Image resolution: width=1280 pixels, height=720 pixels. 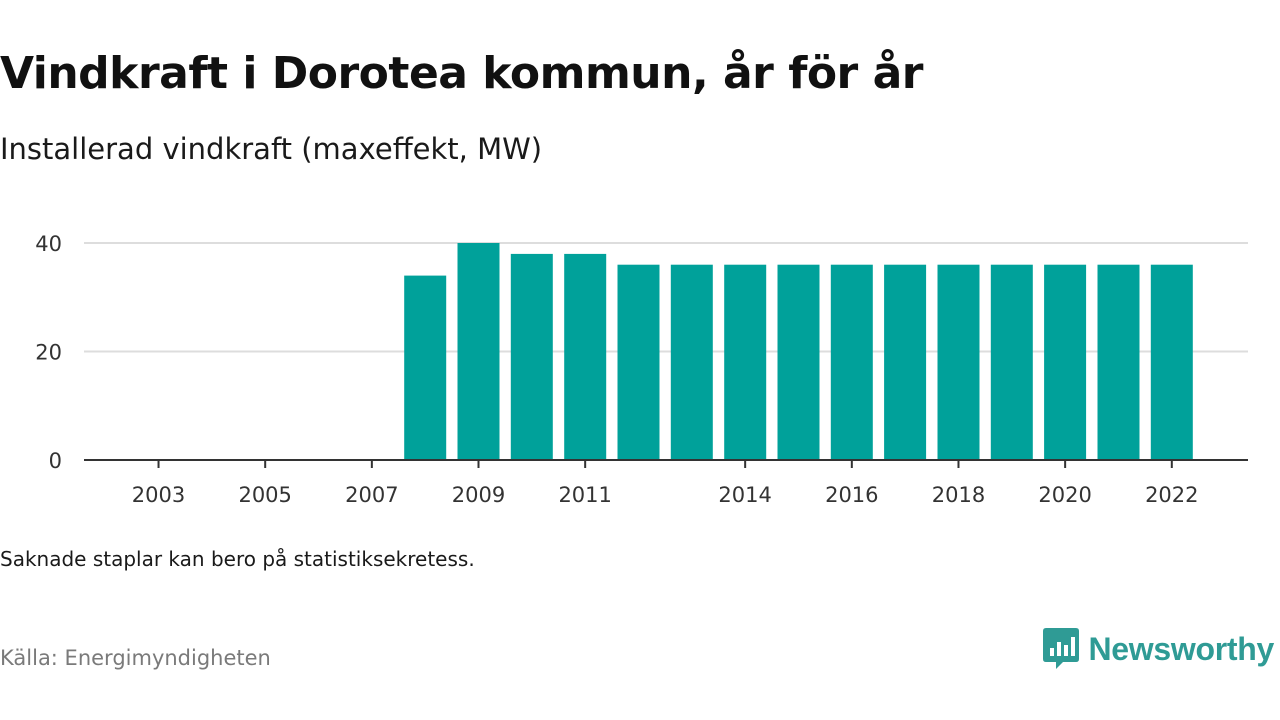 I want to click on chart-subtitle: Installerad vindkraft (maxeffekt, MW), so click(x=271, y=149).